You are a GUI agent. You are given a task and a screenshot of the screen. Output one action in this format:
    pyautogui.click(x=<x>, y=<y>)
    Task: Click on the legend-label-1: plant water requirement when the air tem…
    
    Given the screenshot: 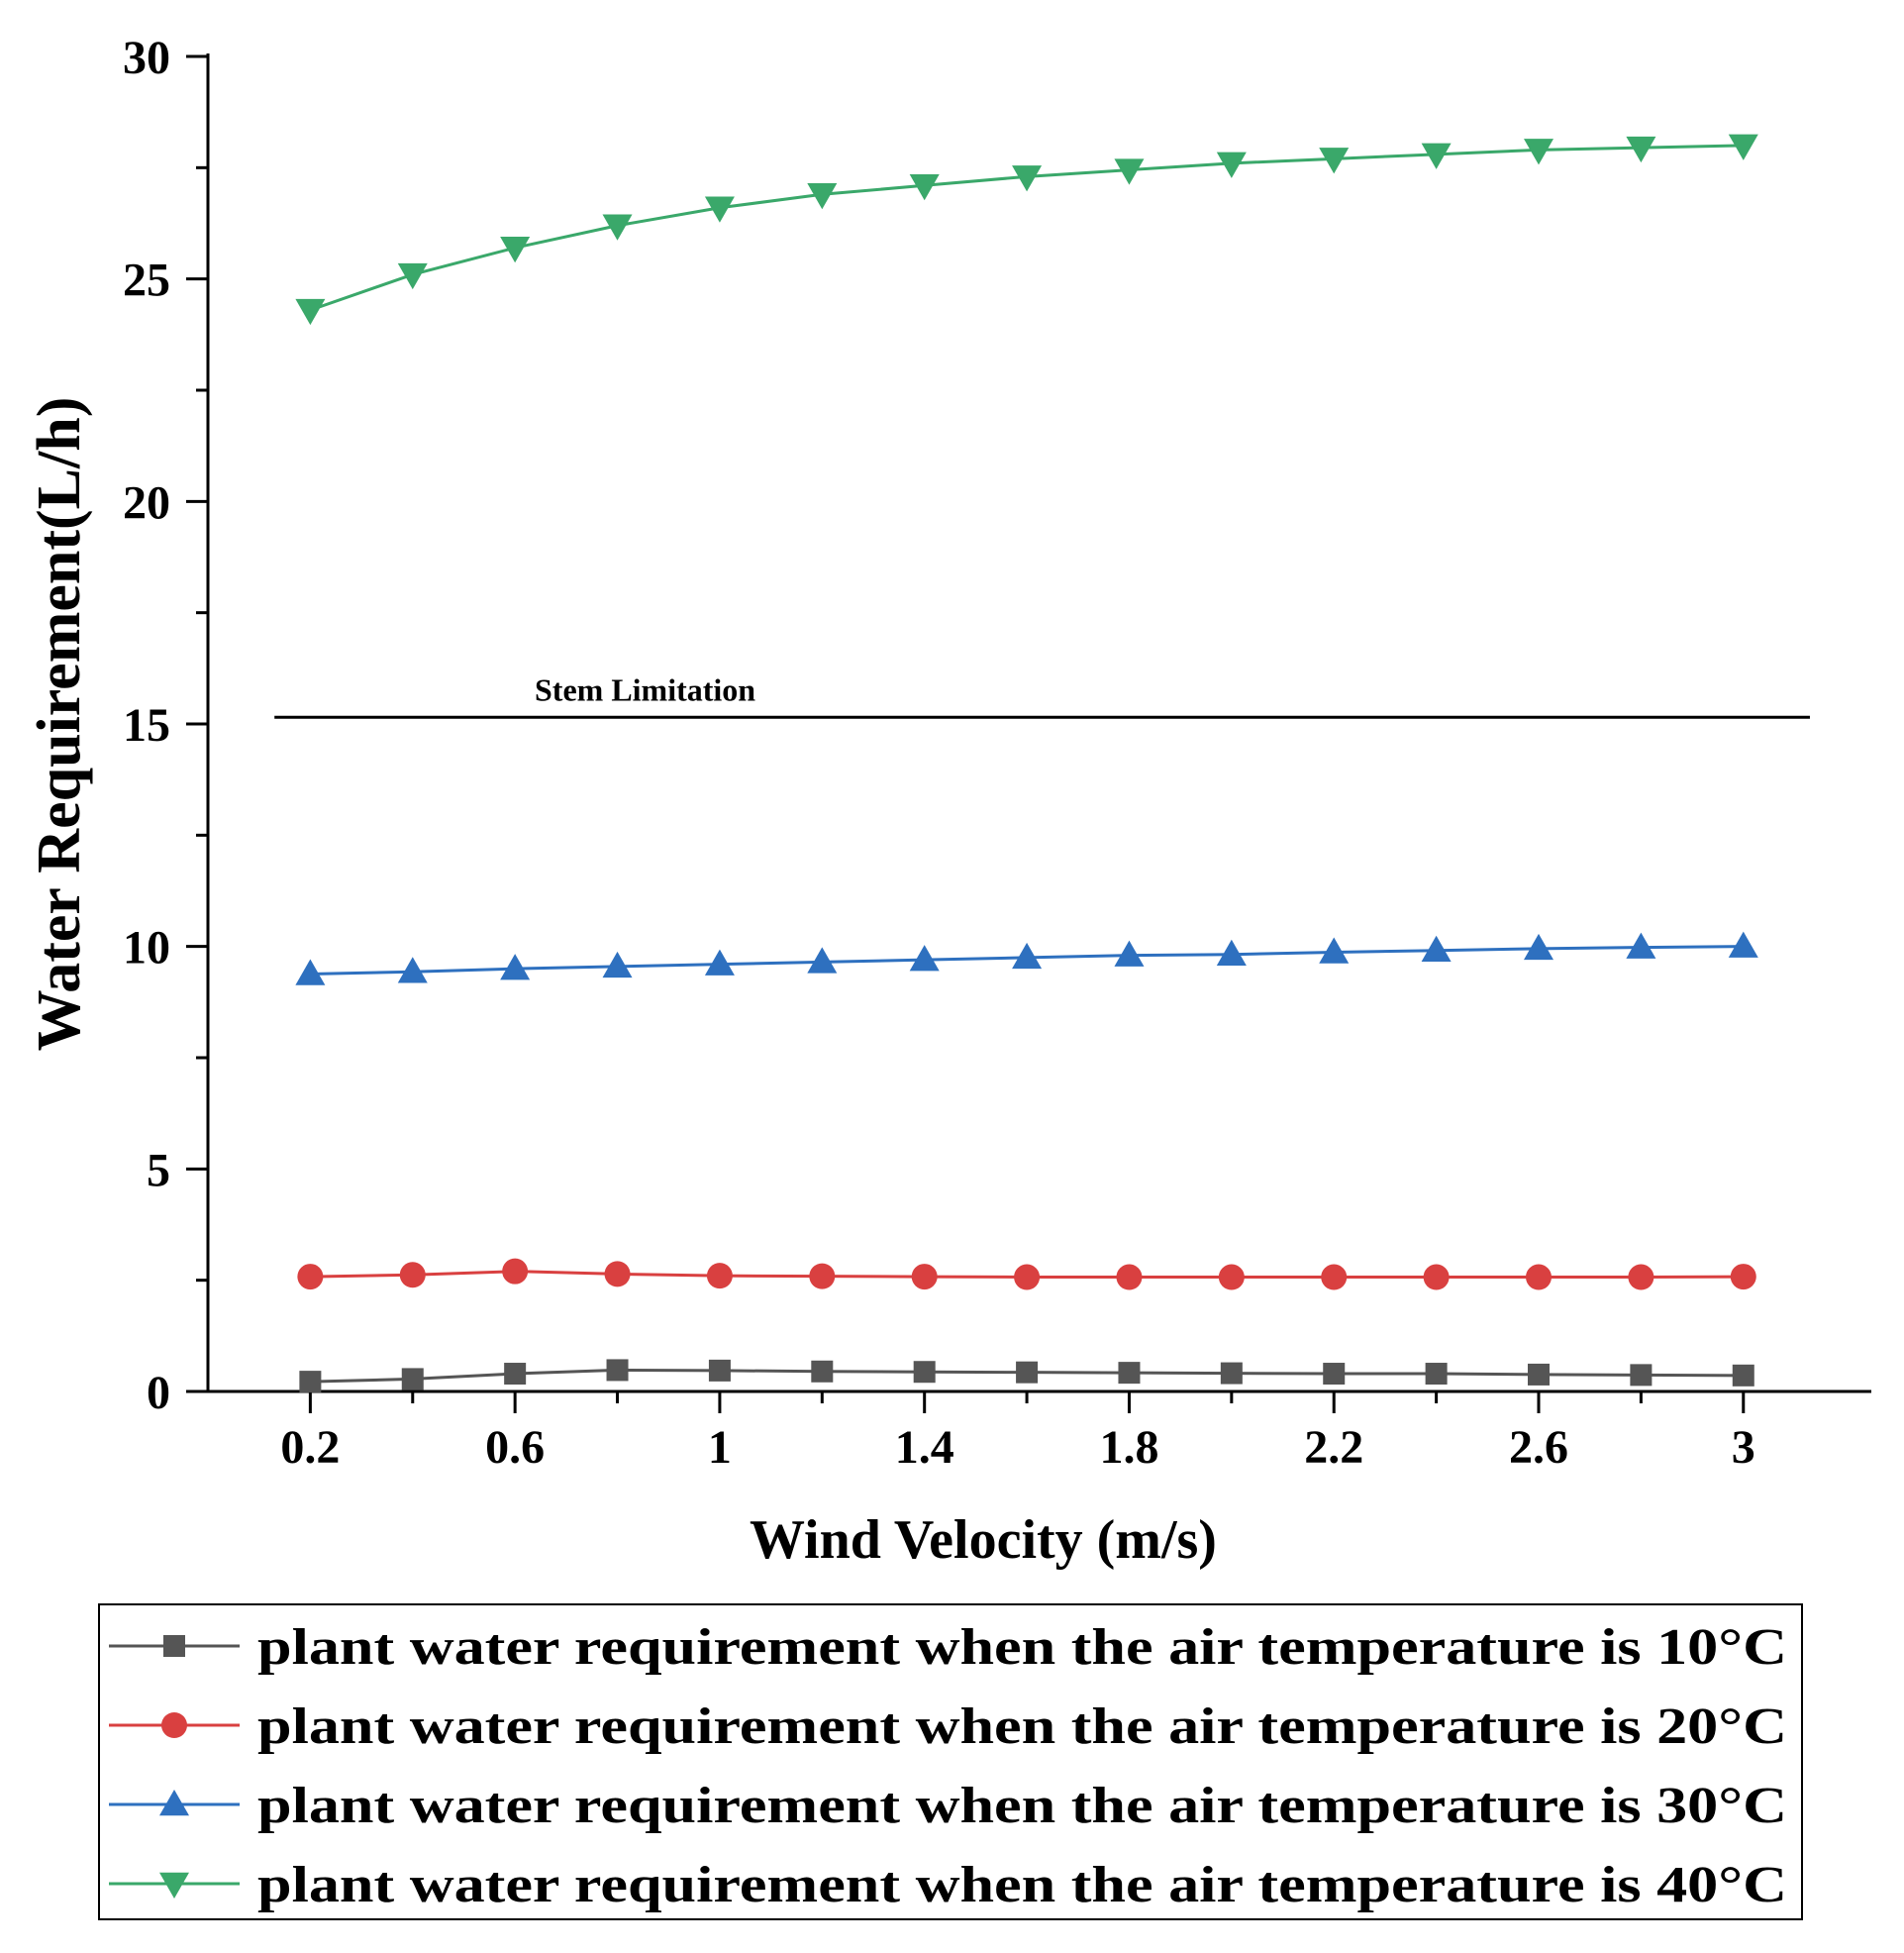 What is the action you would take?
    pyautogui.click(x=1022, y=1648)
    